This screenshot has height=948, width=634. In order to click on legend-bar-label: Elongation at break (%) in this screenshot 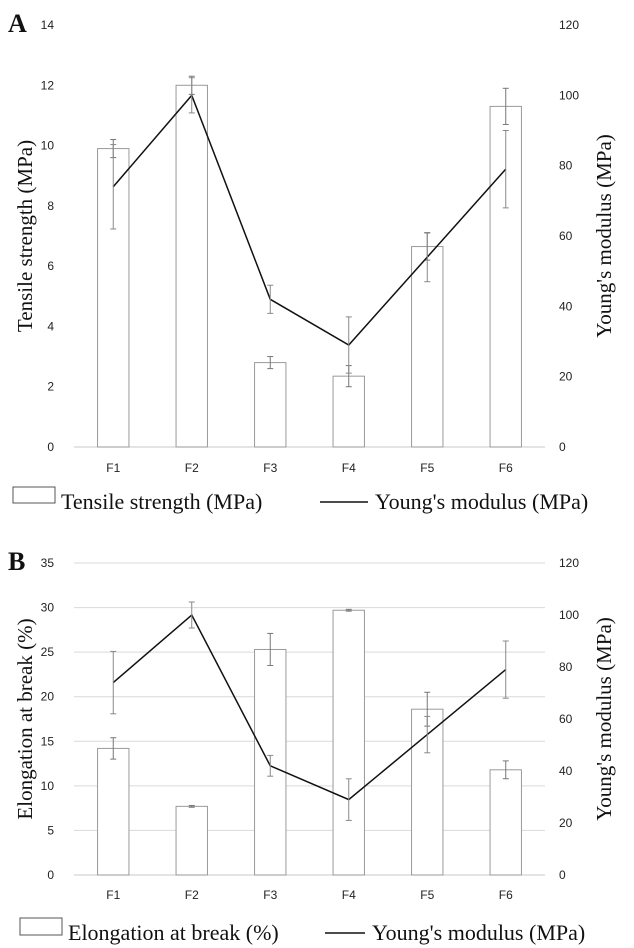, I will do `click(173, 932)`.